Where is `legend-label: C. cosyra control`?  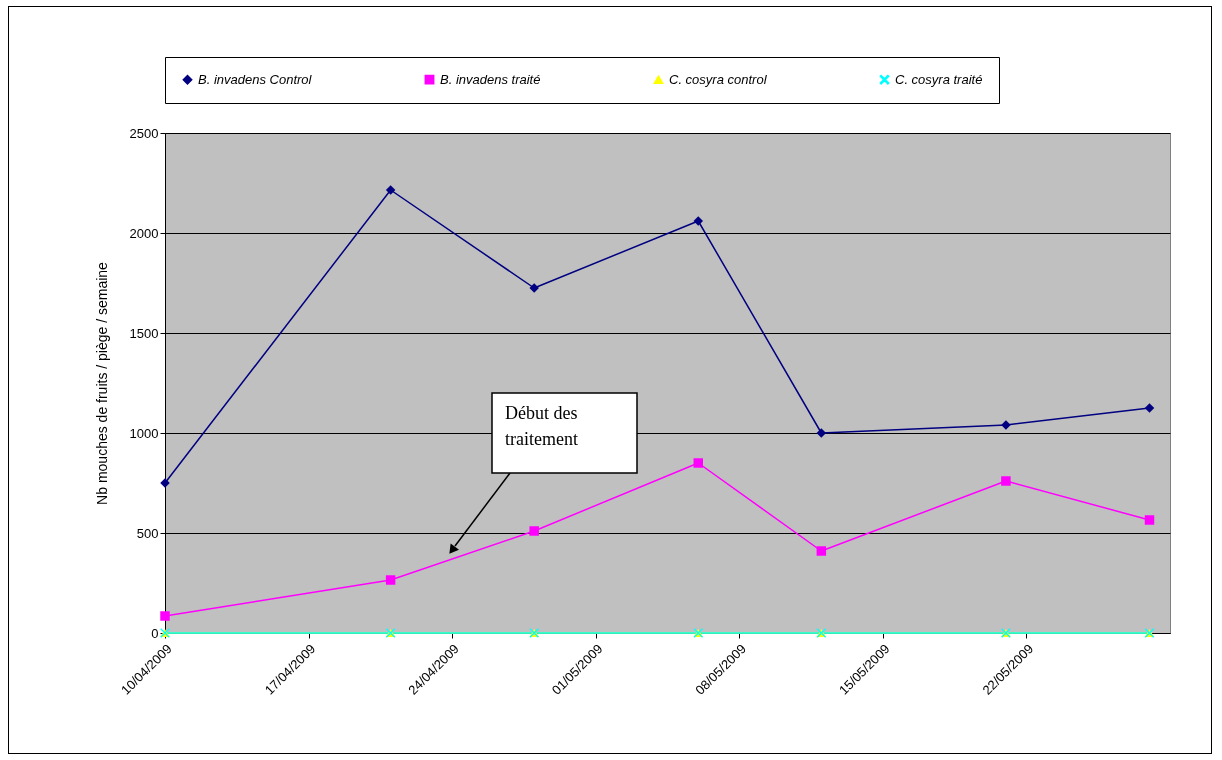 legend-label: C. cosyra control is located at coordinates (718, 79).